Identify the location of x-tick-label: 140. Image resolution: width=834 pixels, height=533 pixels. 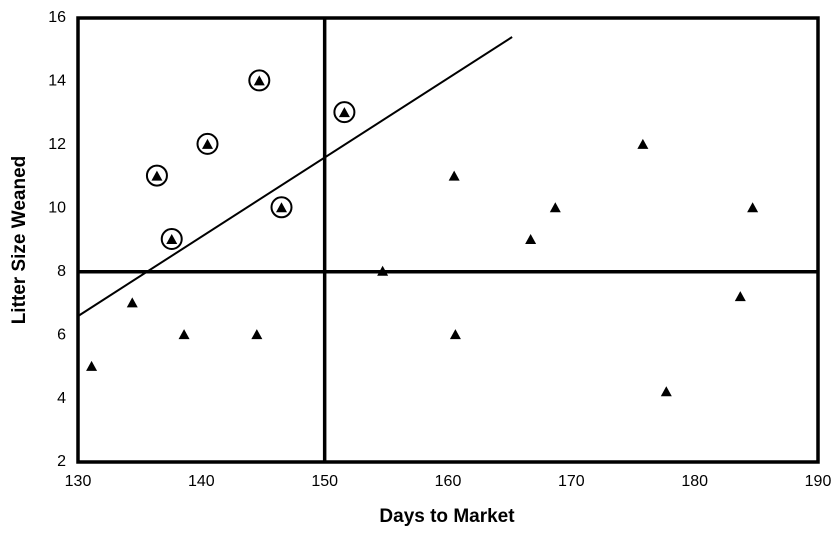
(201, 481).